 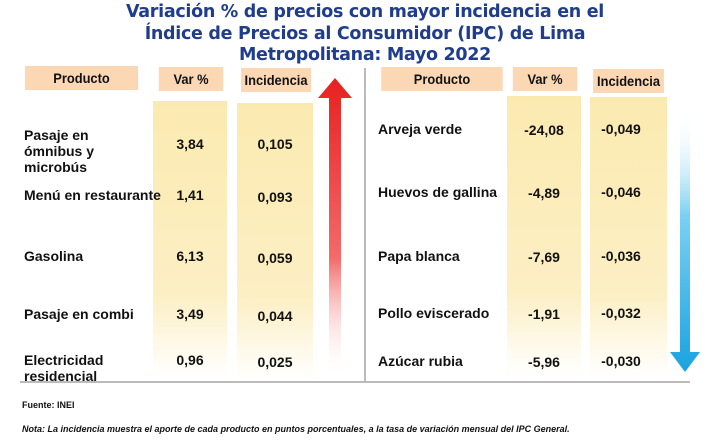 I want to click on product-name: Electricidad residencial, so click(x=64, y=368).